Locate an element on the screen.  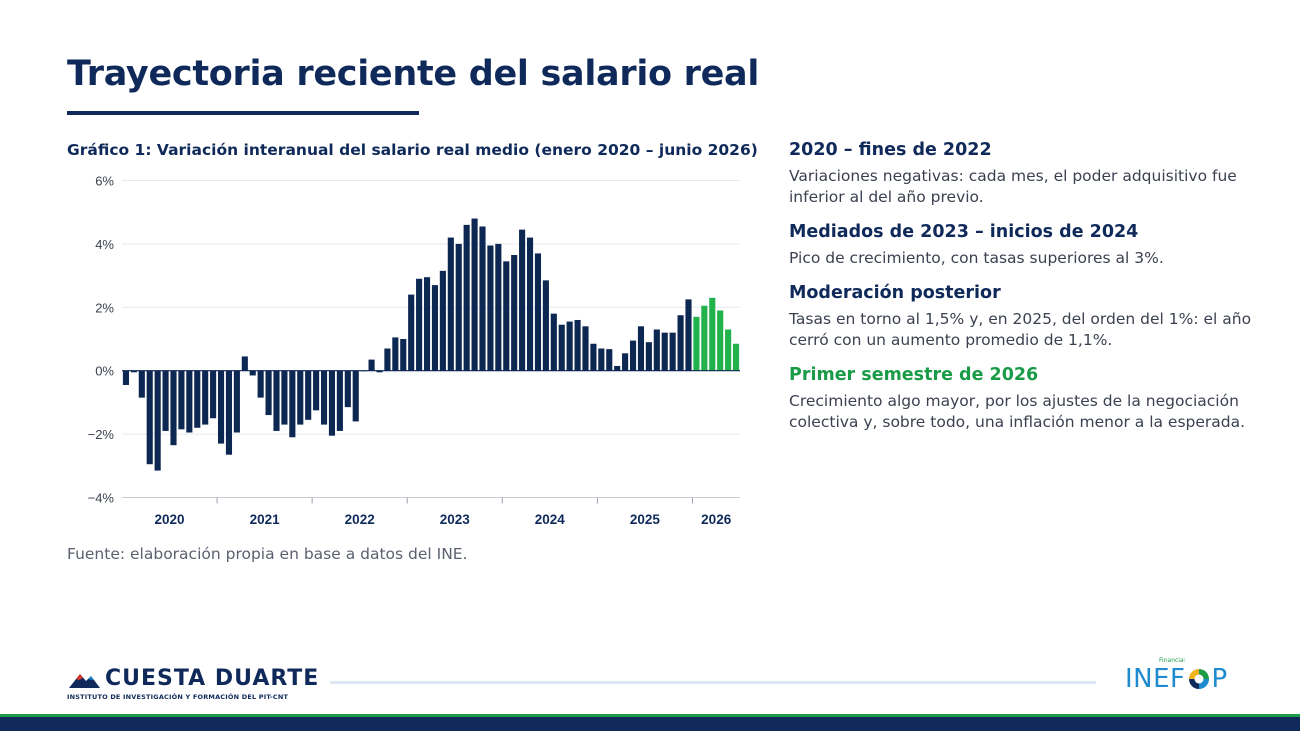
funder-name-part: INEF is located at coordinates (1155, 679).